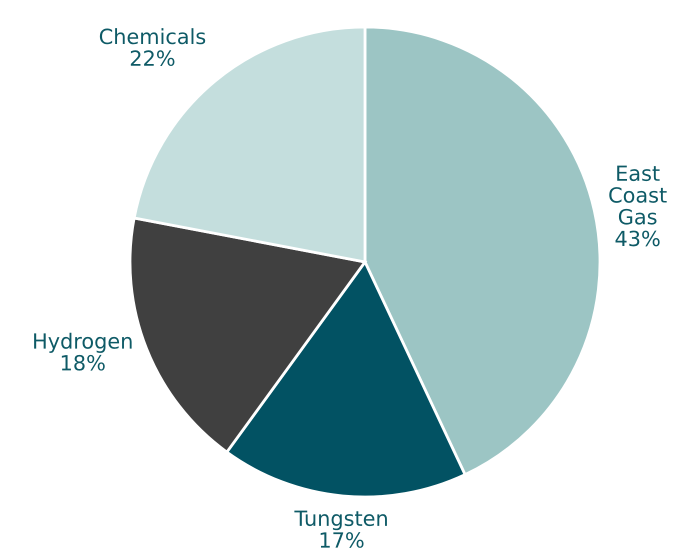  Describe the element at coordinates (638, 195) in the screenshot. I see `slice-label: East Coast Gas` at that location.